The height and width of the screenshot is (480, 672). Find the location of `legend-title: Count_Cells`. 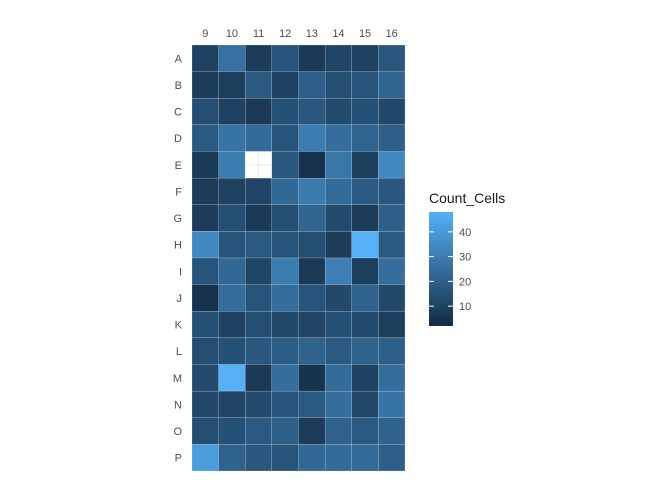

legend-title: Count_Cells is located at coordinates (467, 198).